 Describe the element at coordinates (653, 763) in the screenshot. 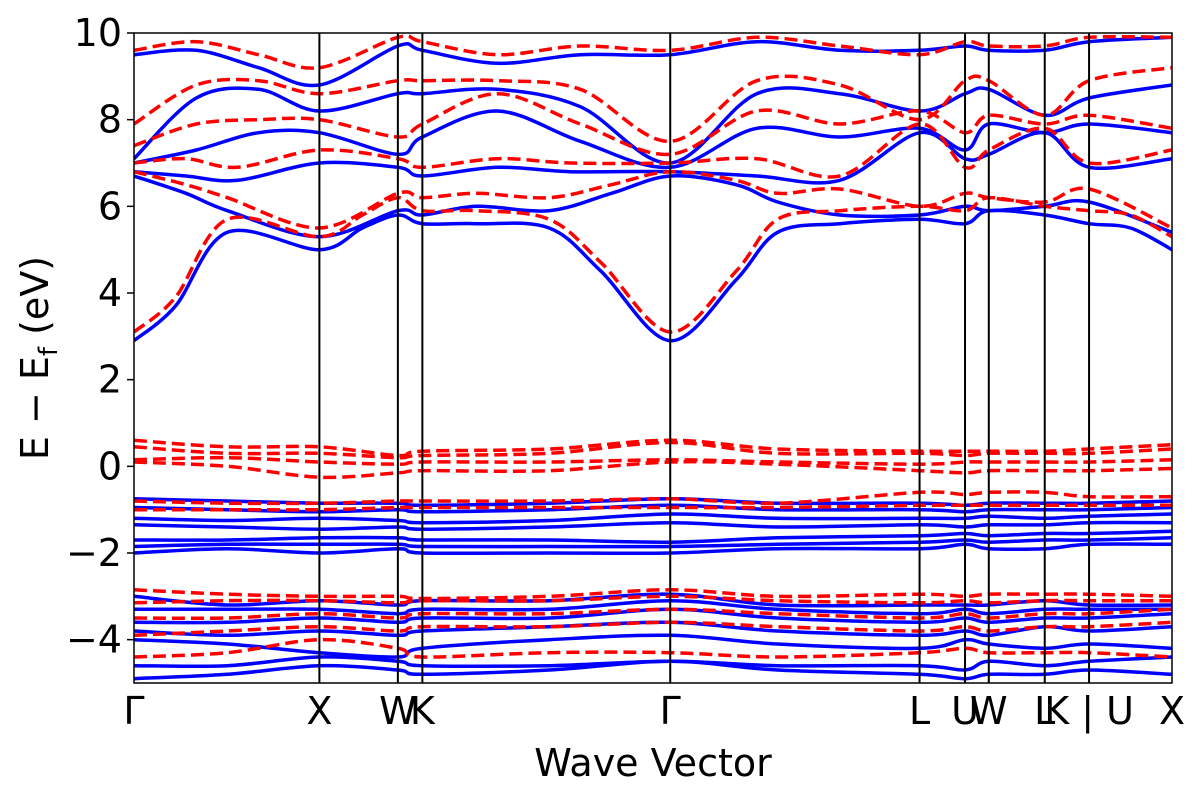

I see `x-axis-label: Wave Vector` at that location.